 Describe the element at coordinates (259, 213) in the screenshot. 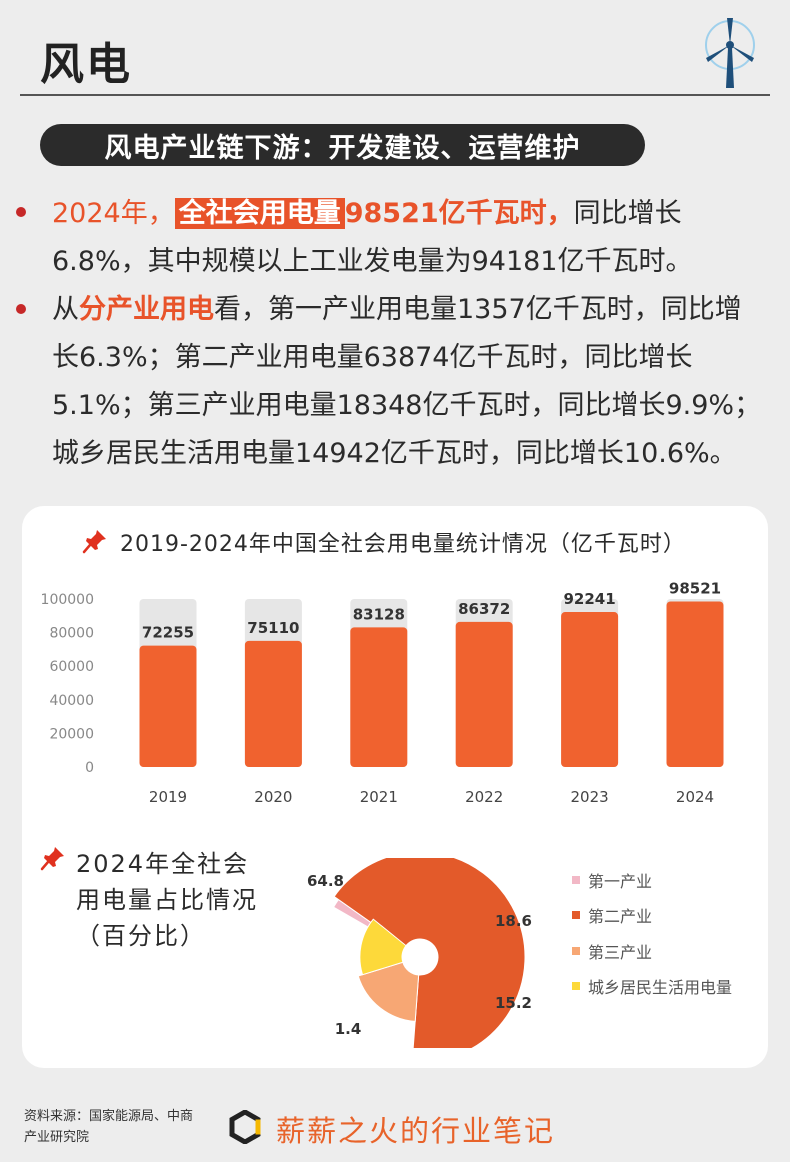

I see `highlight-total: 全社会用电量` at that location.